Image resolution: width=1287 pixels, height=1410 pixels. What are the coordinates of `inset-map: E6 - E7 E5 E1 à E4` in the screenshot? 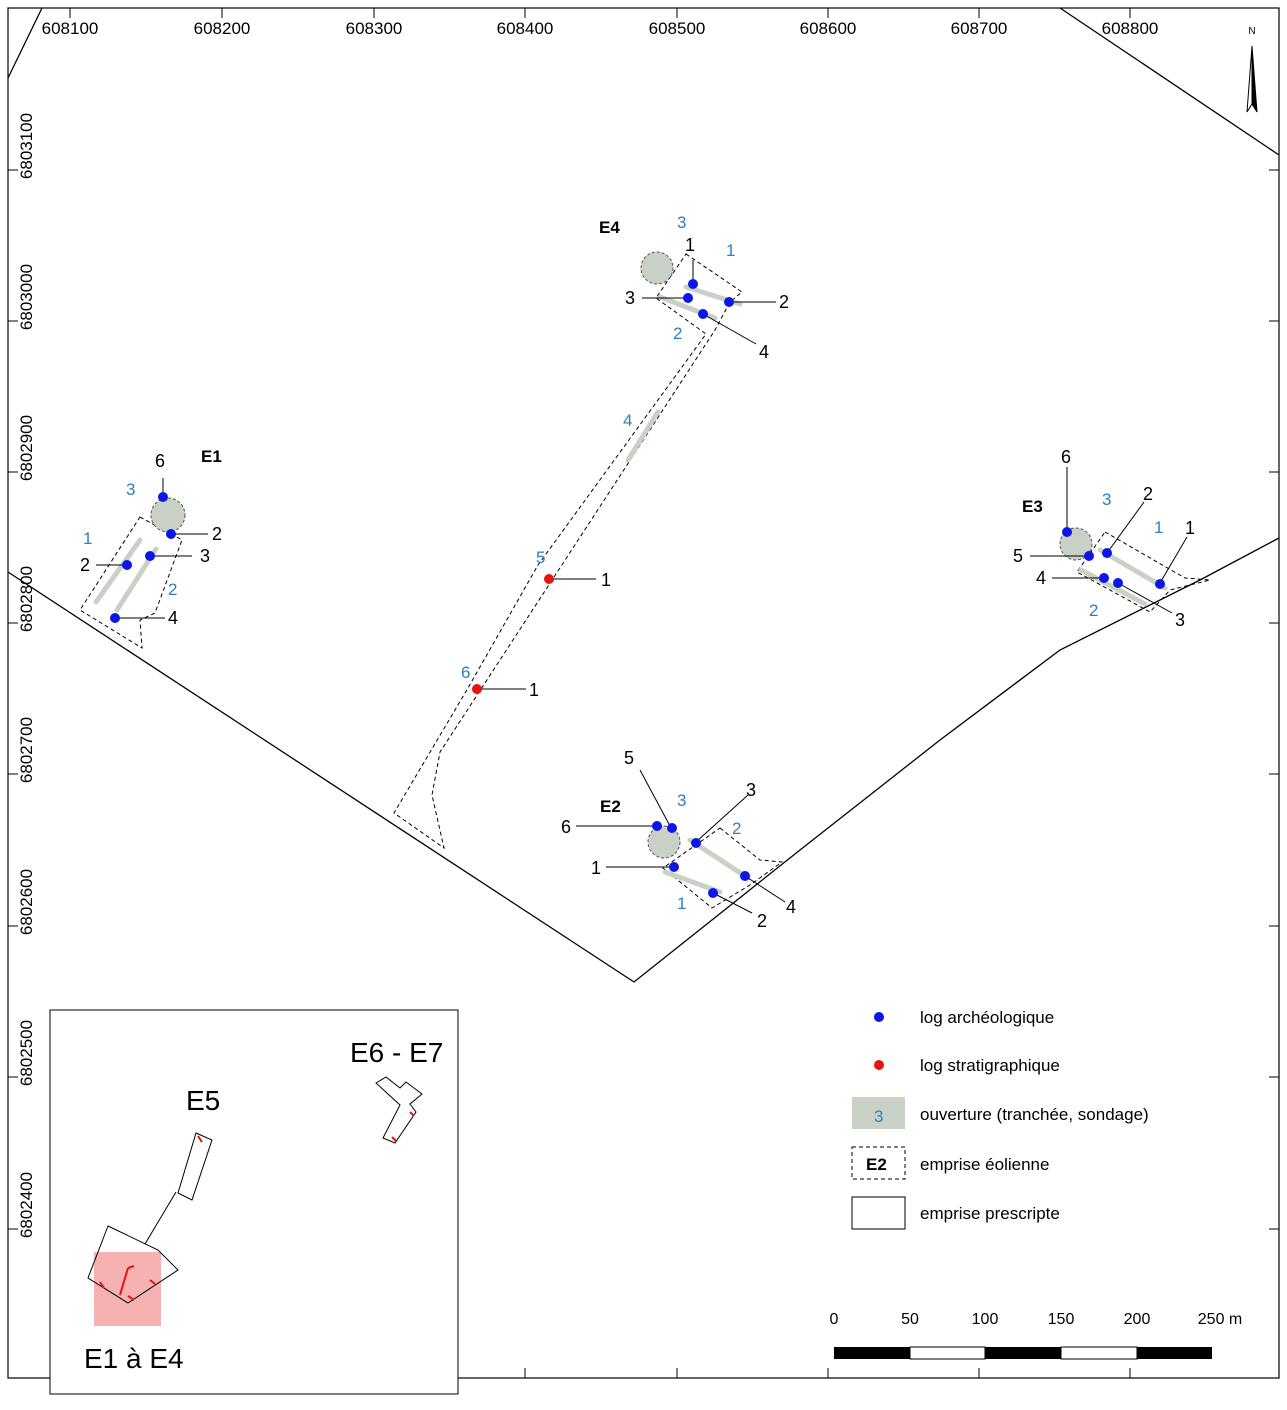 It's located at (254, 1202).